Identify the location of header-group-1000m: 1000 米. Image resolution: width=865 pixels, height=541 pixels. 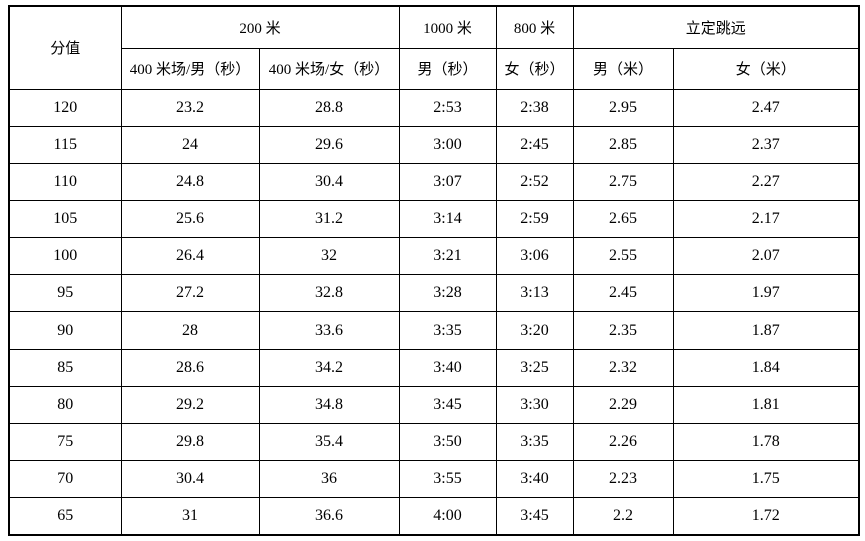
(447, 27).